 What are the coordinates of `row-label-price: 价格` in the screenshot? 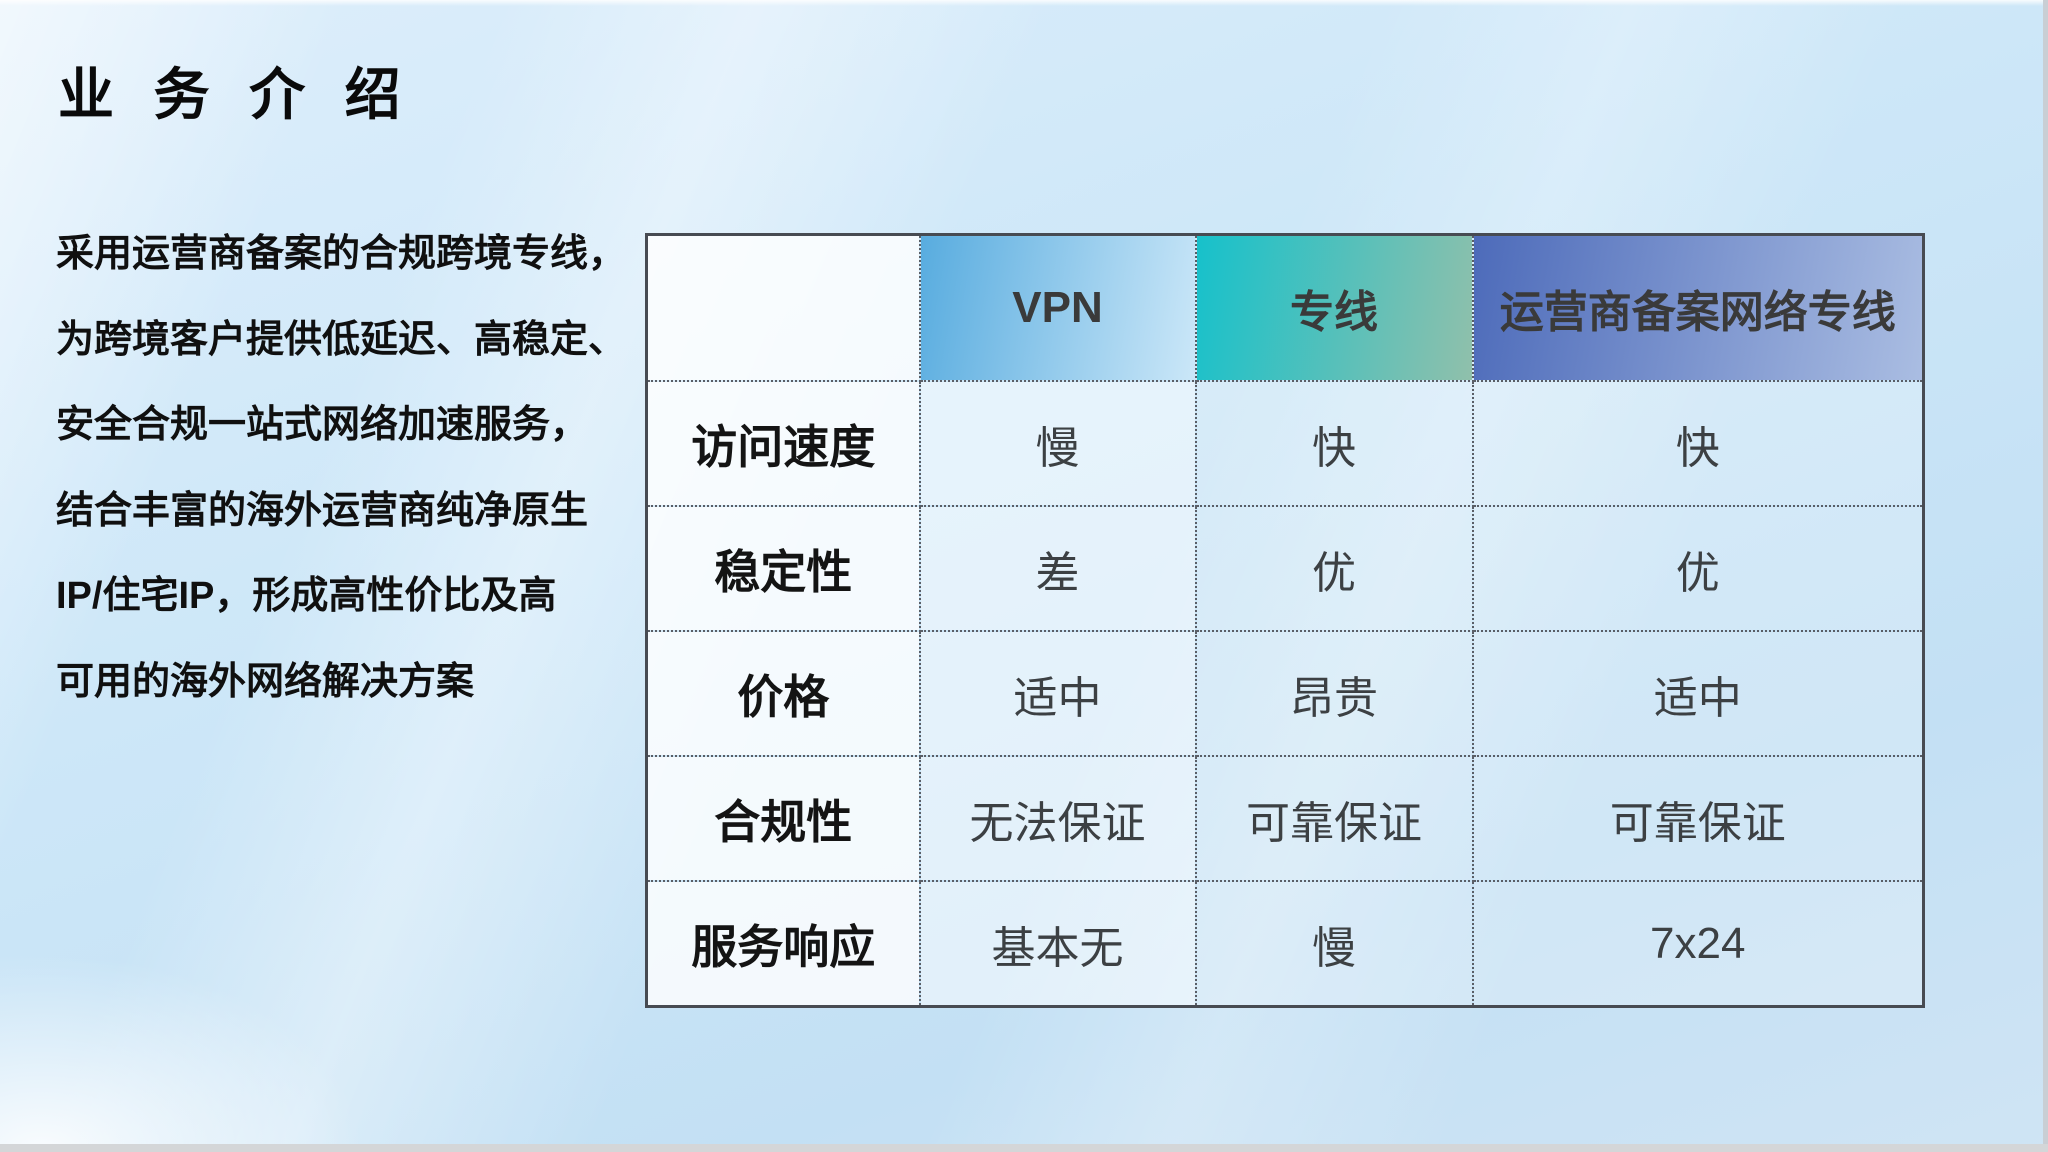 It's located at (783, 693).